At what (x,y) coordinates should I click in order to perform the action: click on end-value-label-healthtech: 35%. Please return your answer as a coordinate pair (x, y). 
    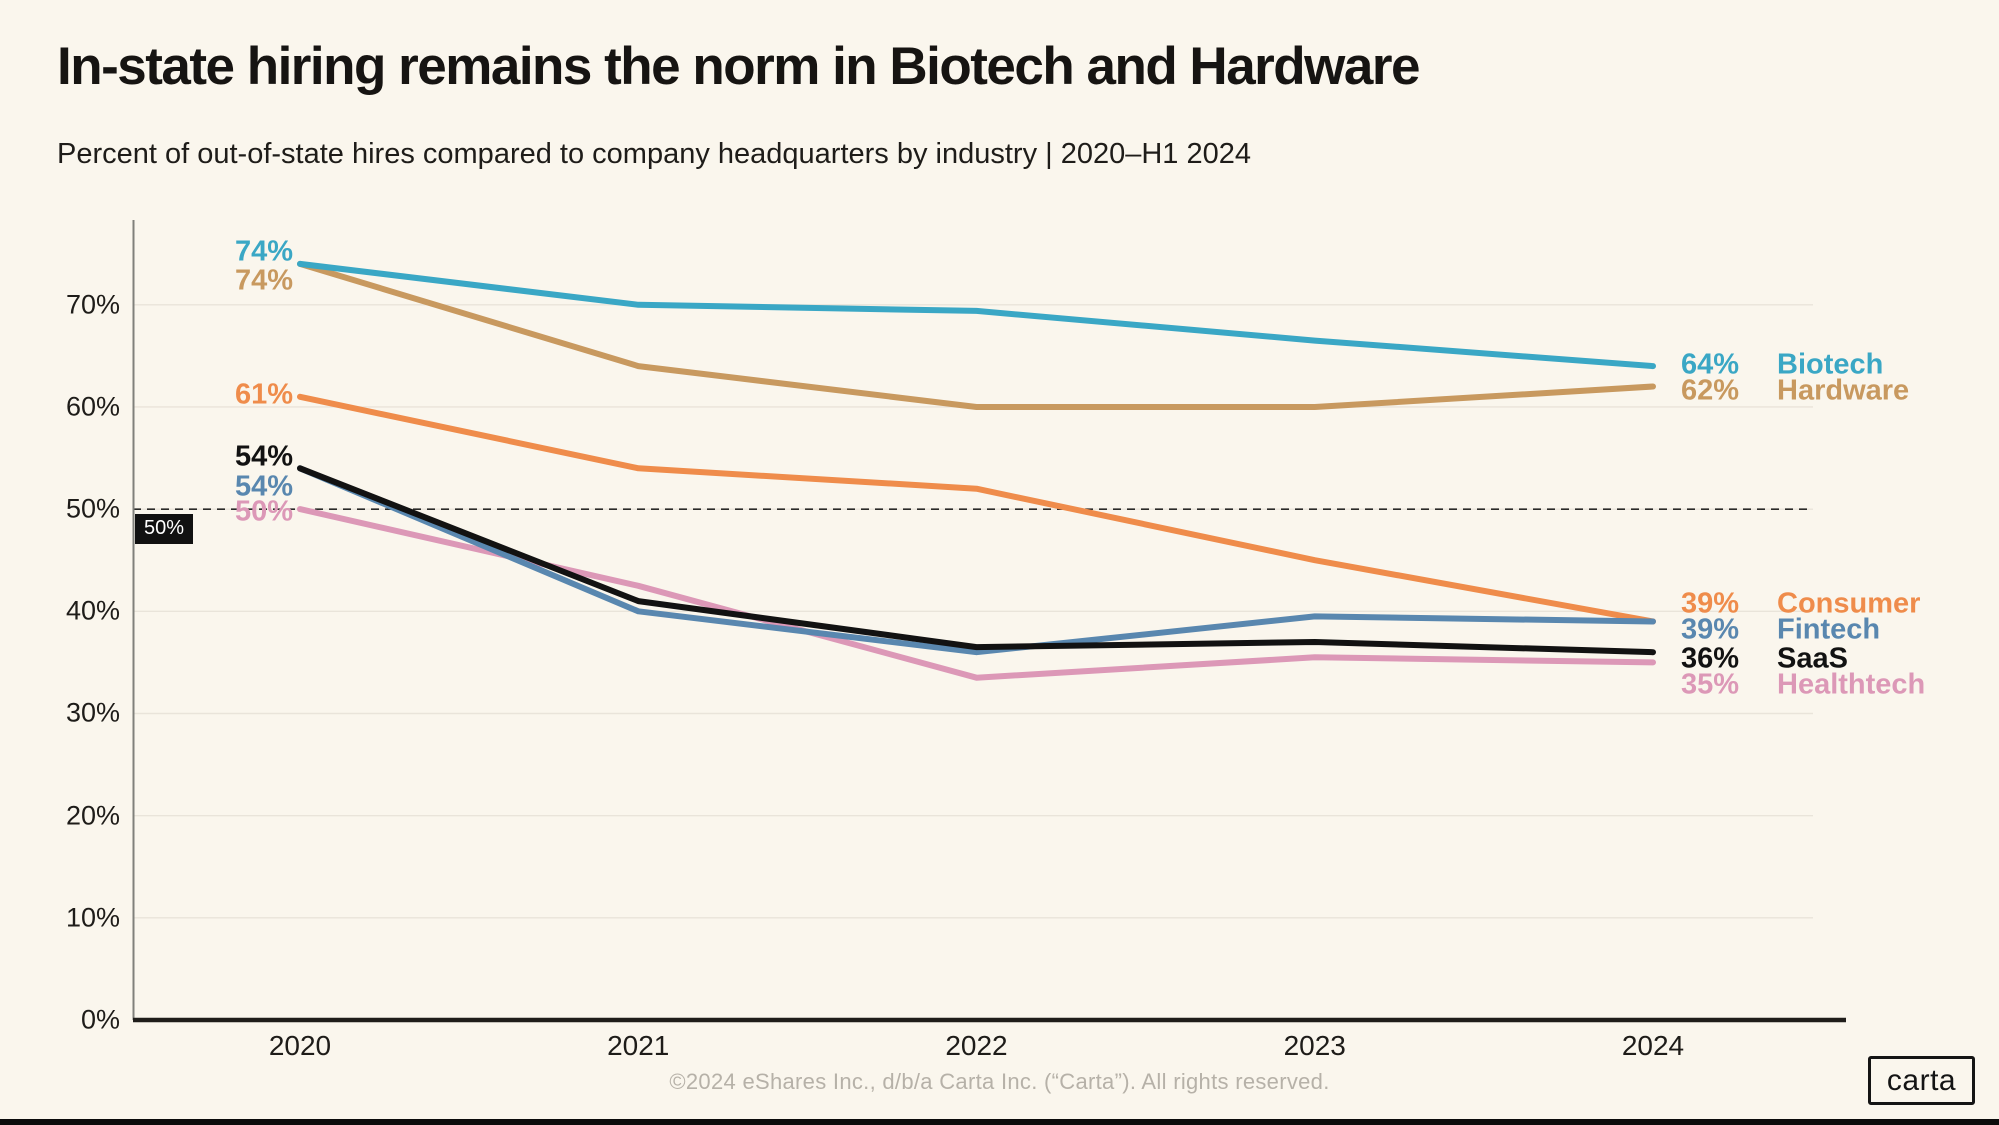
    Looking at the image, I should click on (1710, 684).